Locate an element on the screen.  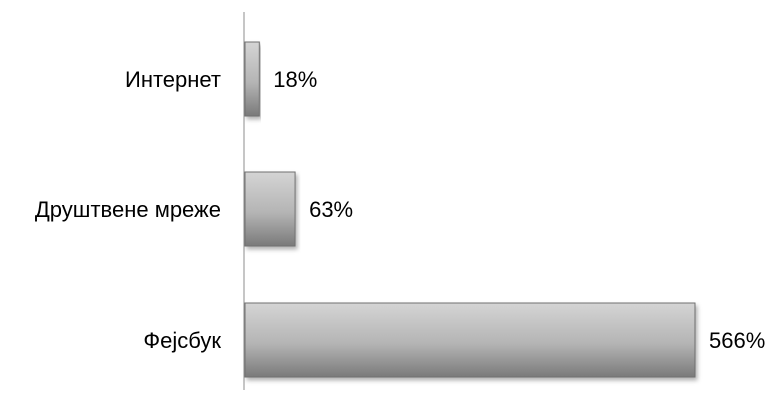
data-label: 18% is located at coordinates (295, 79).